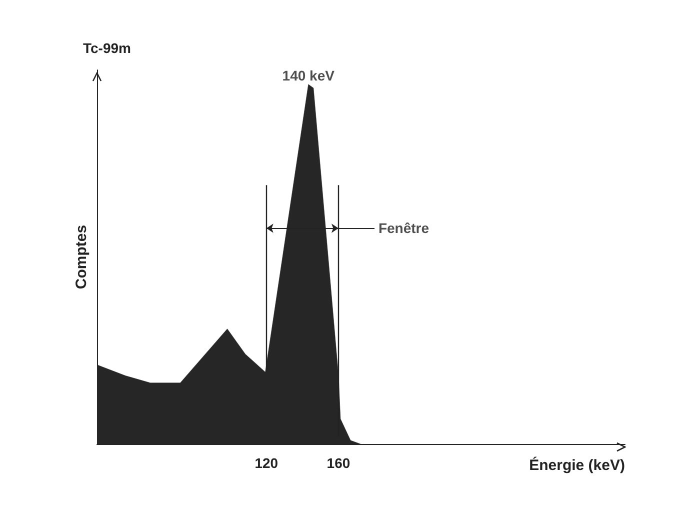  Describe the element at coordinates (338, 463) in the screenshot. I see `x-tick-label: 160` at that location.